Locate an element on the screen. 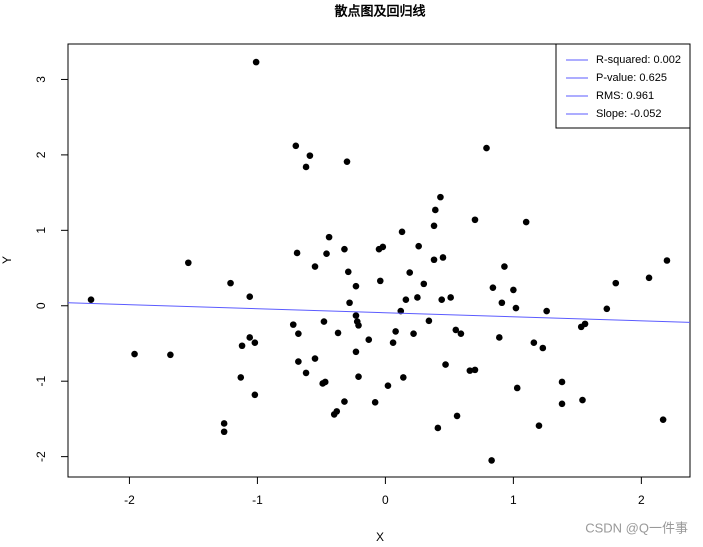  chart-title: 散点图及回归线 is located at coordinates (379, 10).